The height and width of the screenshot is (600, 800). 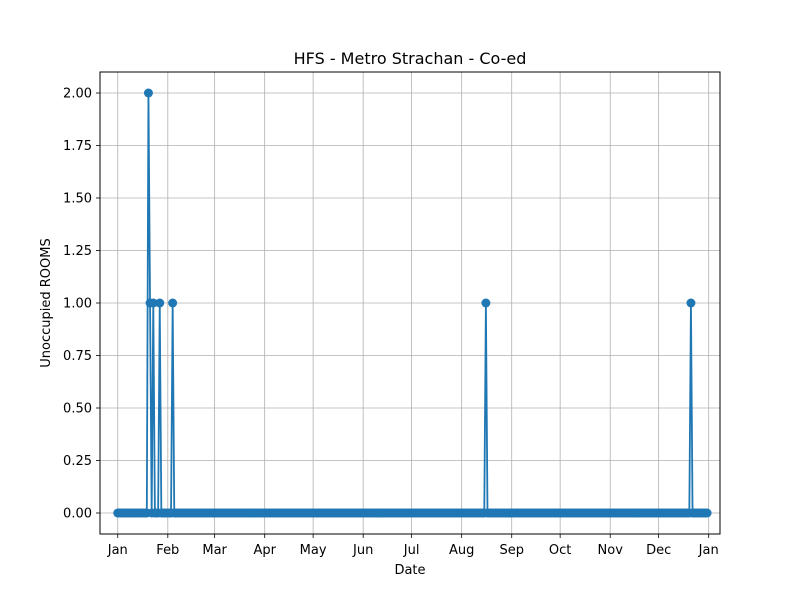 What do you see at coordinates (362, 550) in the screenshot?
I see `x-tick-label: Jun` at bounding box center [362, 550].